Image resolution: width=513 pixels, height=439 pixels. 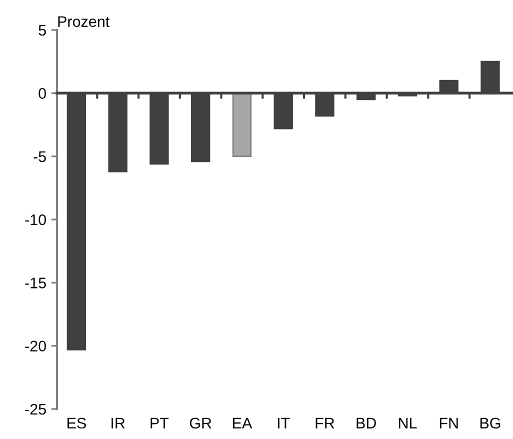 I want to click on x-tick-label: GR, so click(x=201, y=423).